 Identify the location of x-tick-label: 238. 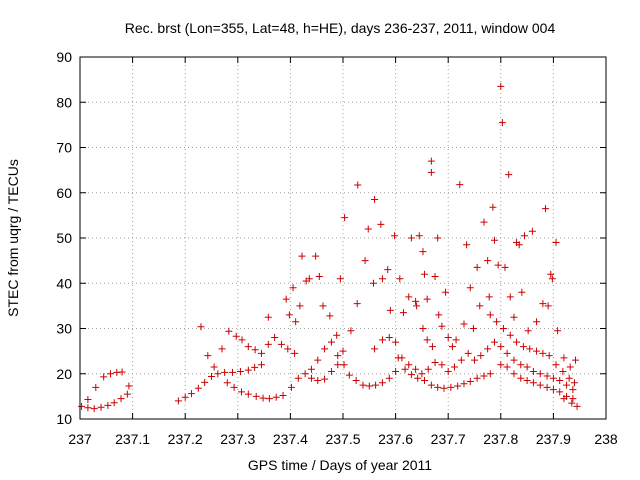
(606, 439).